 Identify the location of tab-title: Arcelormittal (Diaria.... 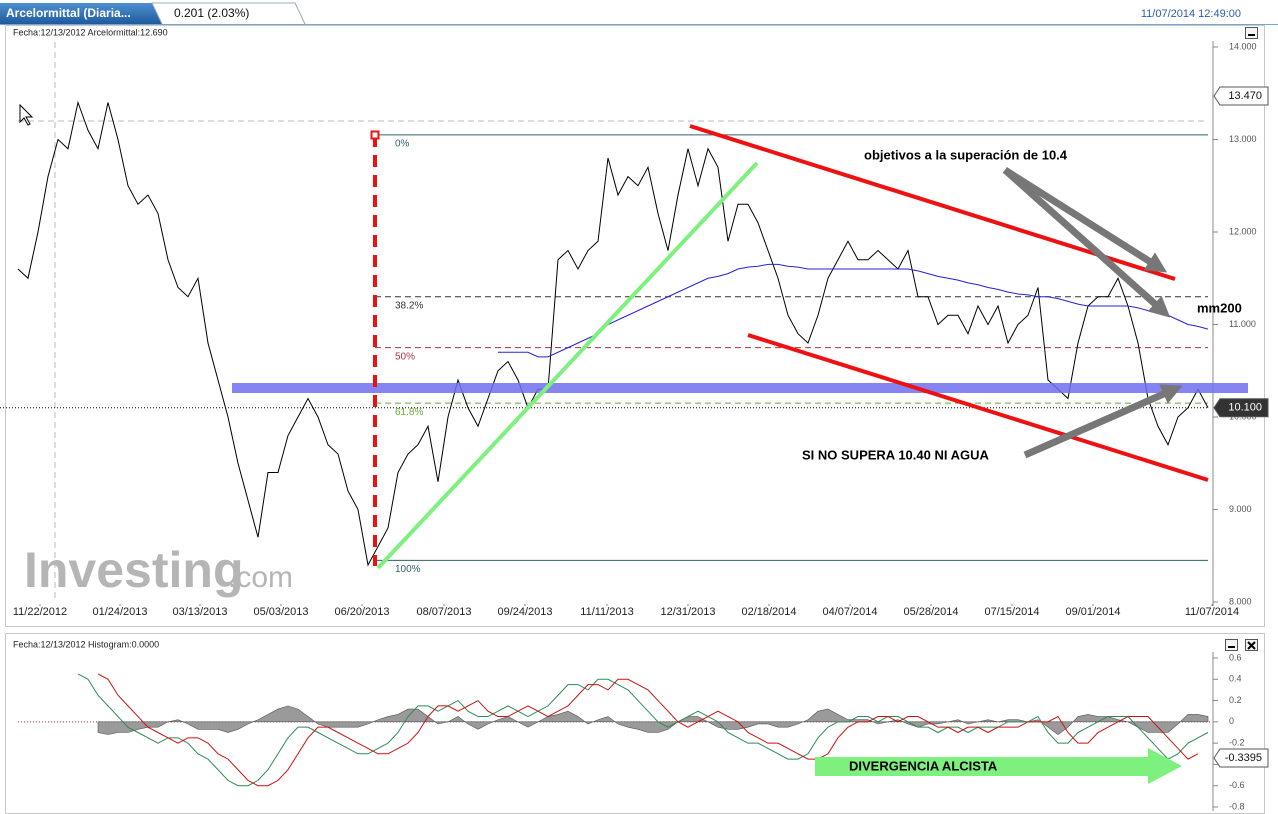
(68, 13).